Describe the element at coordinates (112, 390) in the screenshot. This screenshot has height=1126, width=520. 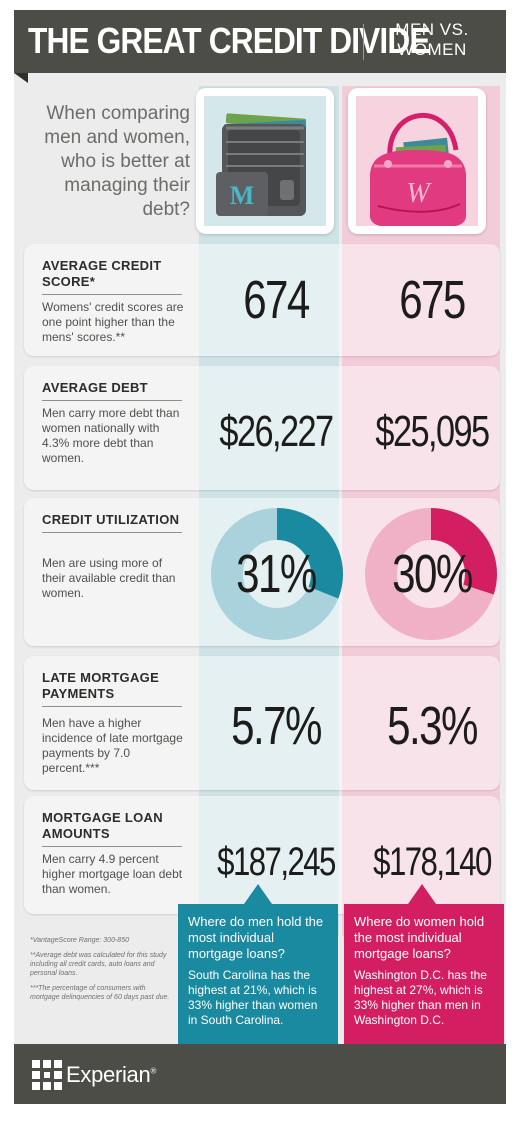
I see `row-label: AVERAGE DEBT` at that location.